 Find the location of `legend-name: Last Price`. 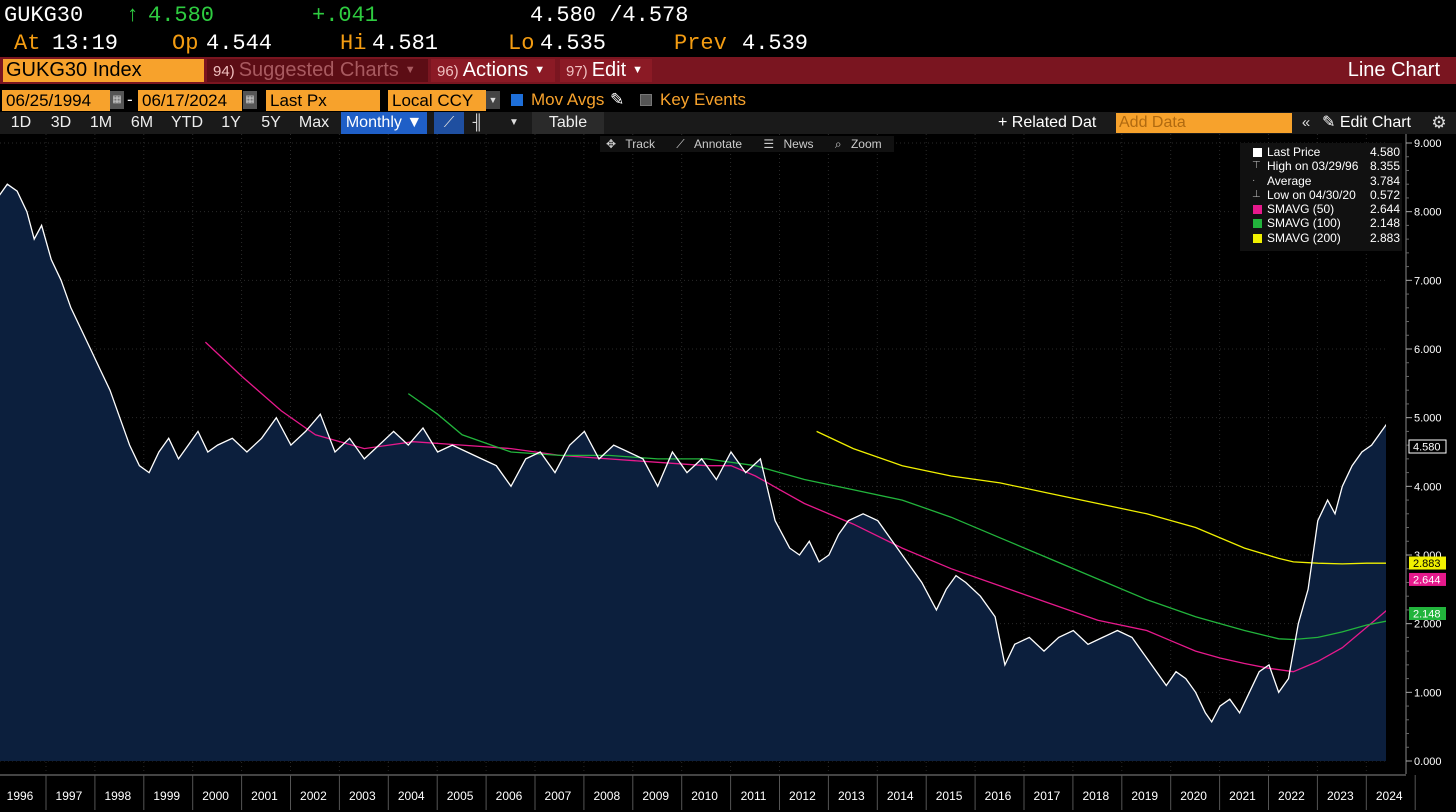

legend-name: Last Price is located at coordinates (1294, 152).